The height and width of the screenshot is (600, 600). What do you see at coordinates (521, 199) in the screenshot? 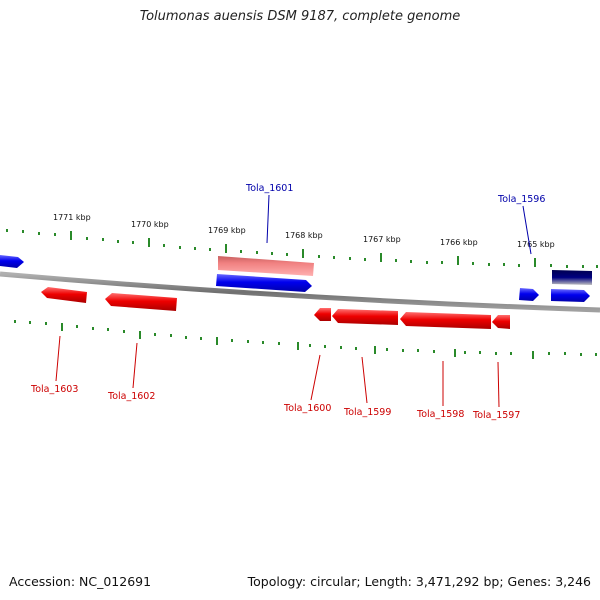
I see `gene-label-tola-1596: Tola_1596` at bounding box center [521, 199].